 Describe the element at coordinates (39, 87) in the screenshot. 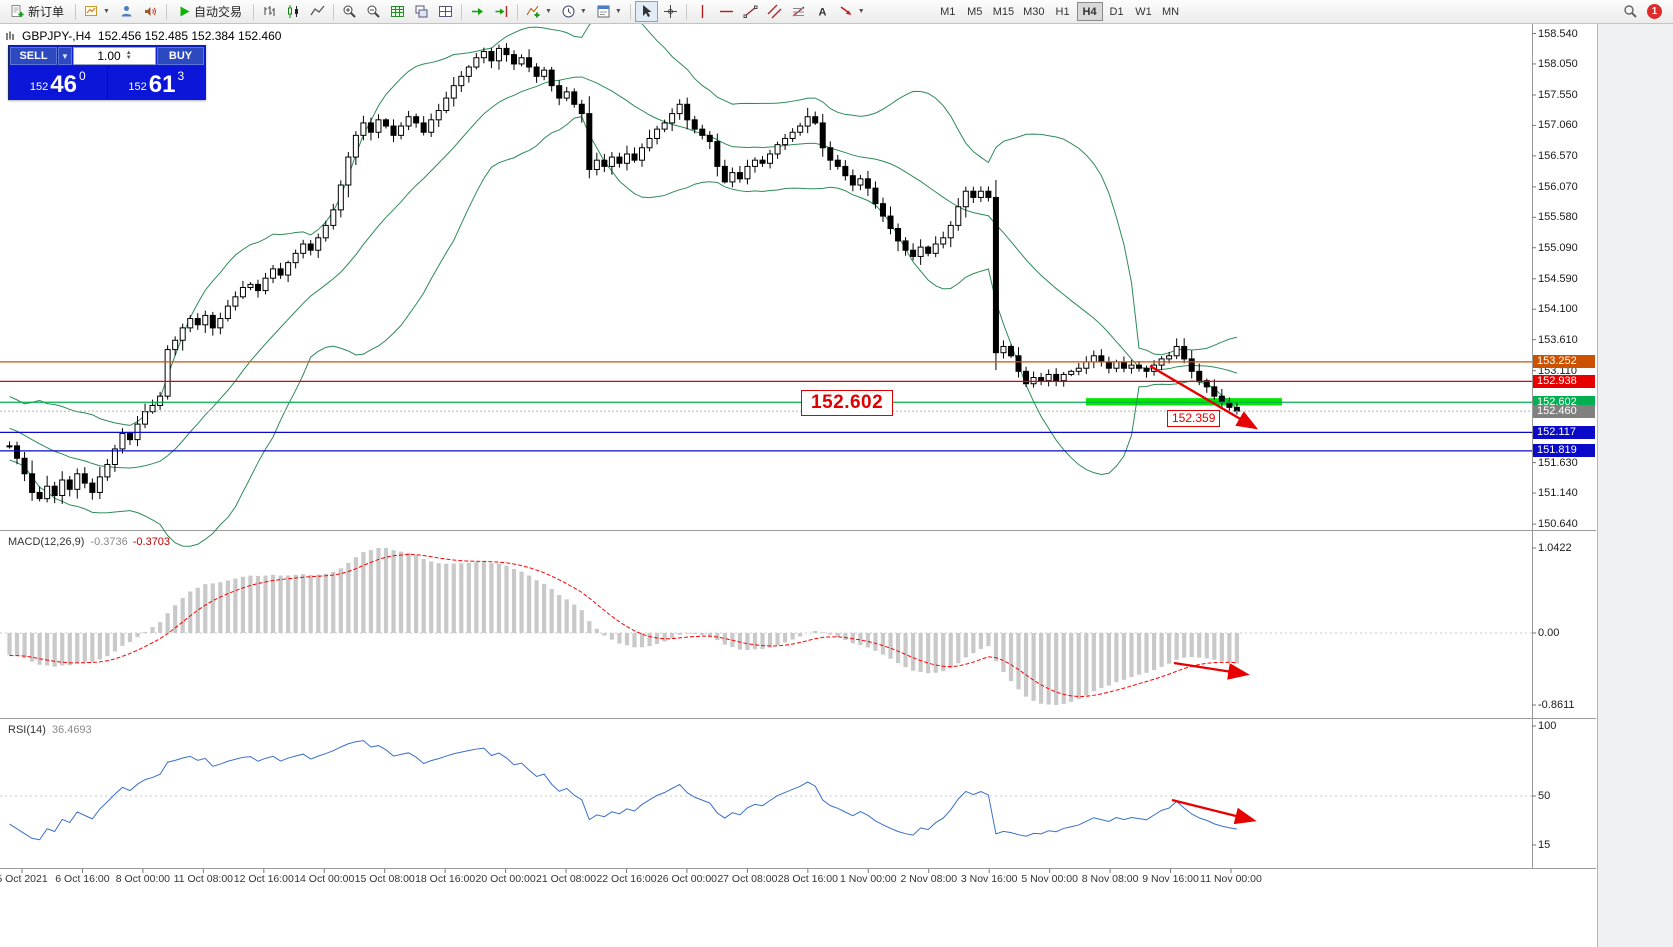

I see `sell-price-prefix: 152` at that location.